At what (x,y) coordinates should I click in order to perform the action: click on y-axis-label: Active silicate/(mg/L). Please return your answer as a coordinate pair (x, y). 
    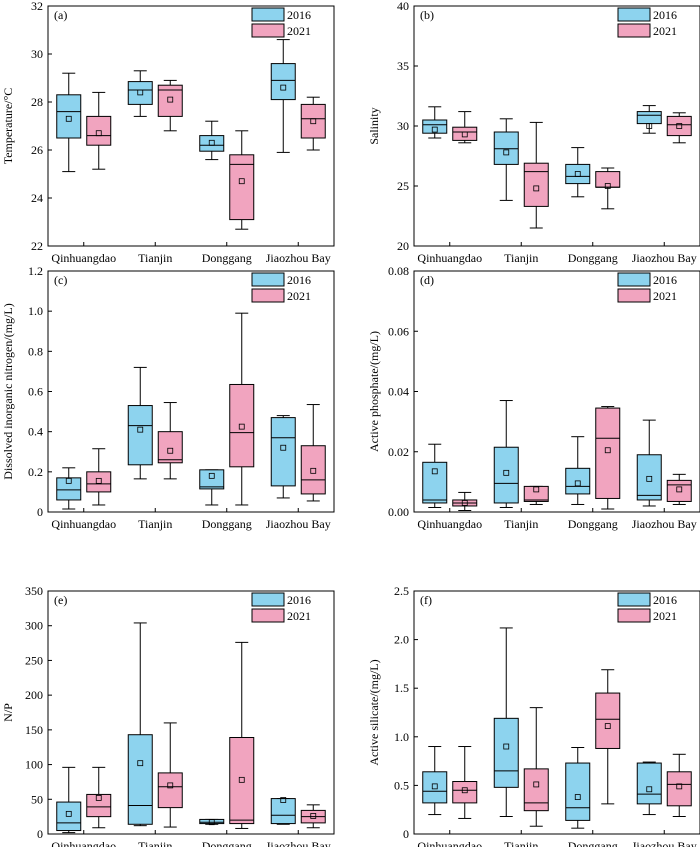
    Looking at the image, I should click on (374, 712).